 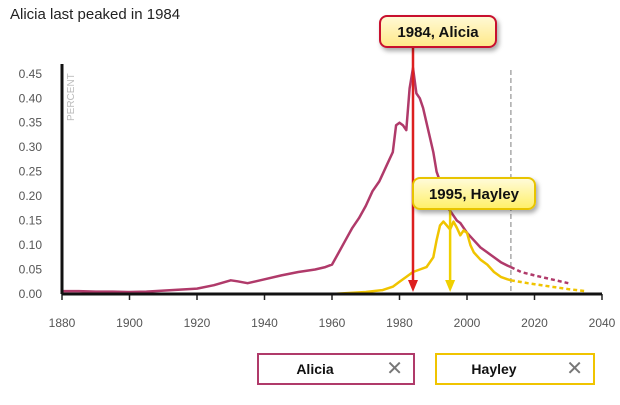 What do you see at coordinates (31, 98) in the screenshot?
I see `y-tick-label: 0.40` at bounding box center [31, 98].